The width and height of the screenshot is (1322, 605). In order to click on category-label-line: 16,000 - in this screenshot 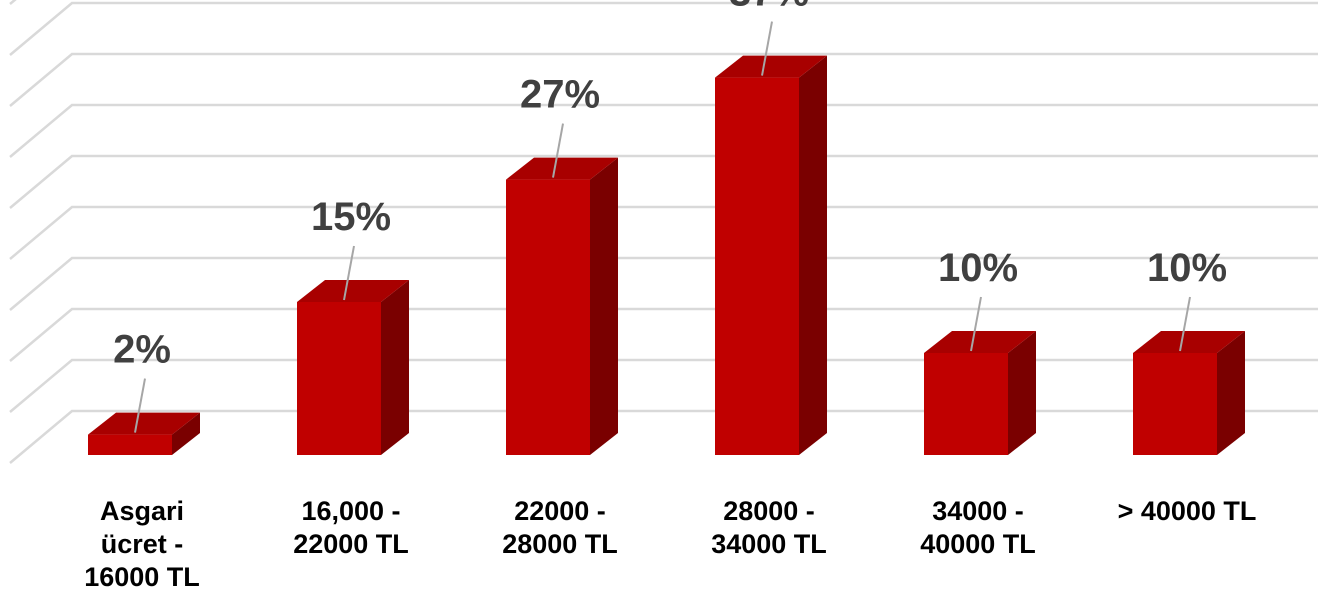, I will do `click(350, 511)`.